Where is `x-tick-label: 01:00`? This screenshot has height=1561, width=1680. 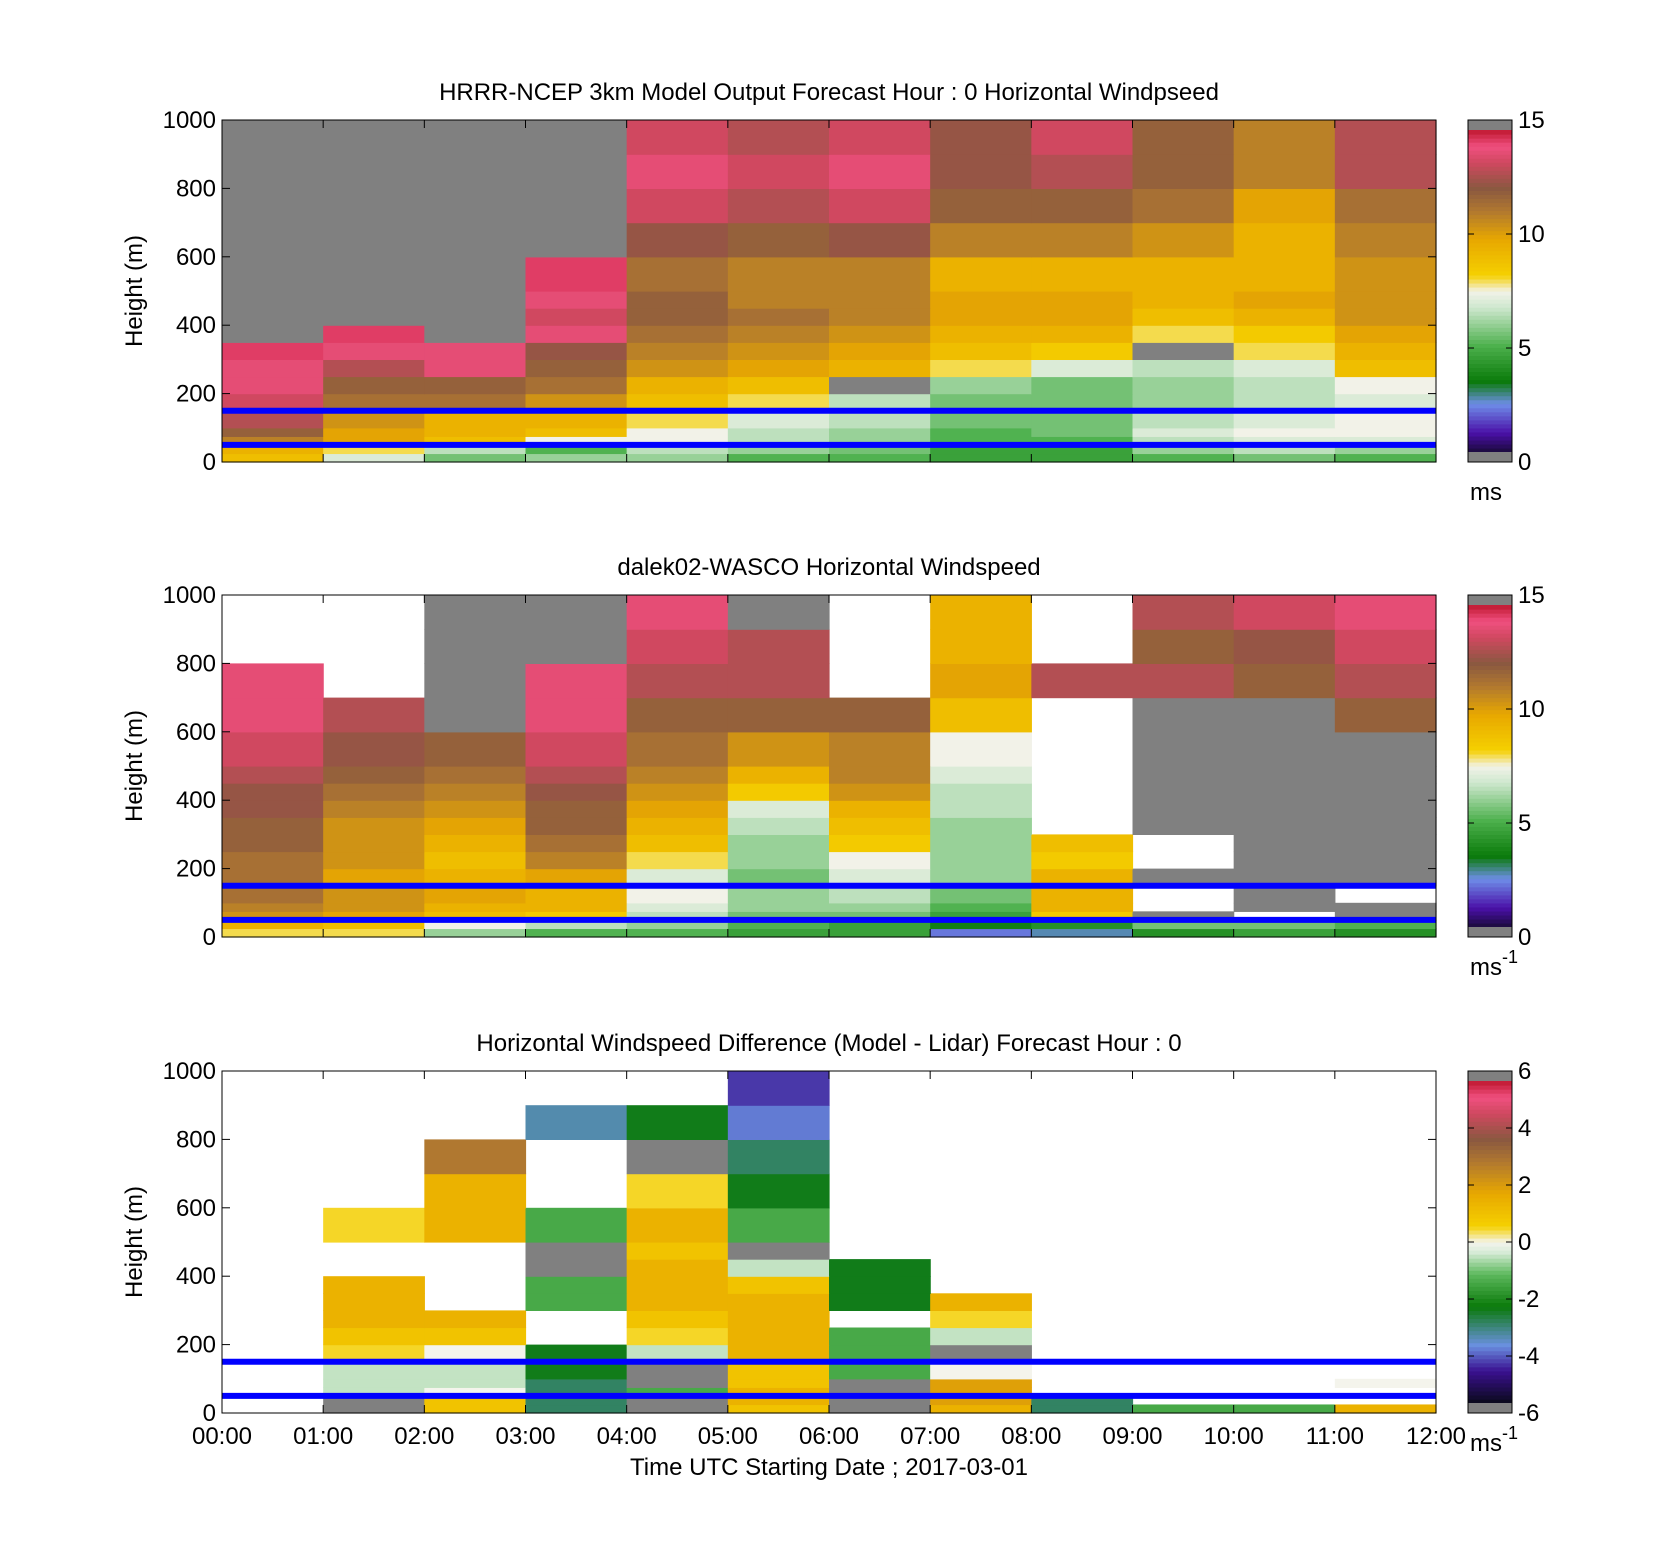 x-tick-label: 01:00 is located at coordinates (323, 1436).